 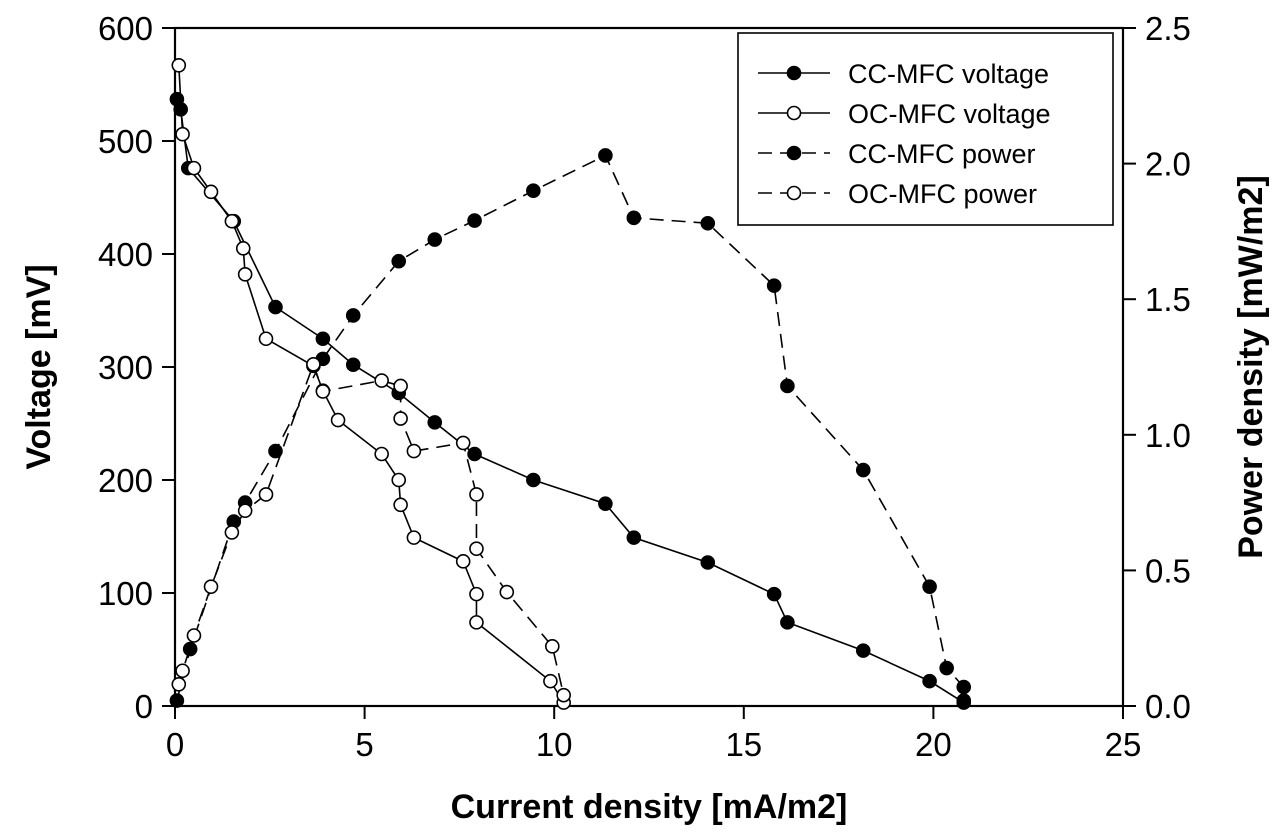 What do you see at coordinates (125, 254) in the screenshot?
I see `y-tick-label: 400` at bounding box center [125, 254].